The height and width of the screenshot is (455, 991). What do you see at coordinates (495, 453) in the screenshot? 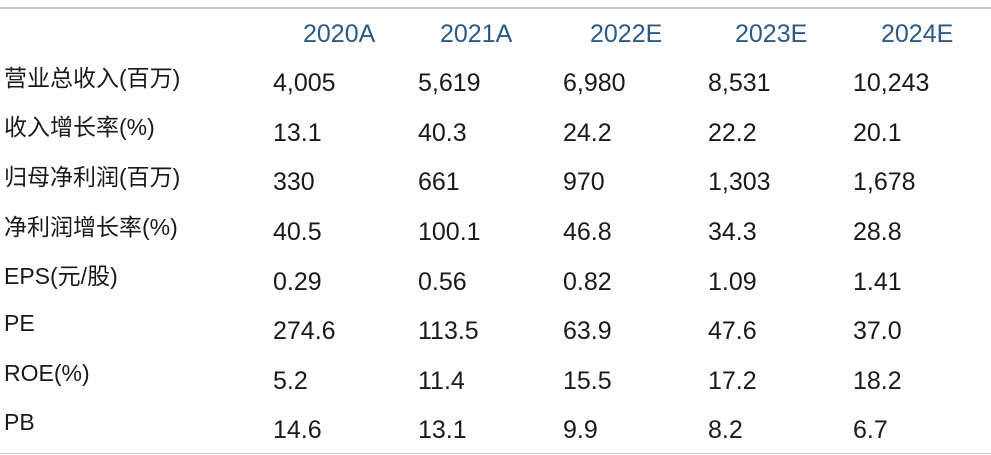
I see `bottom-rule` at bounding box center [495, 453].